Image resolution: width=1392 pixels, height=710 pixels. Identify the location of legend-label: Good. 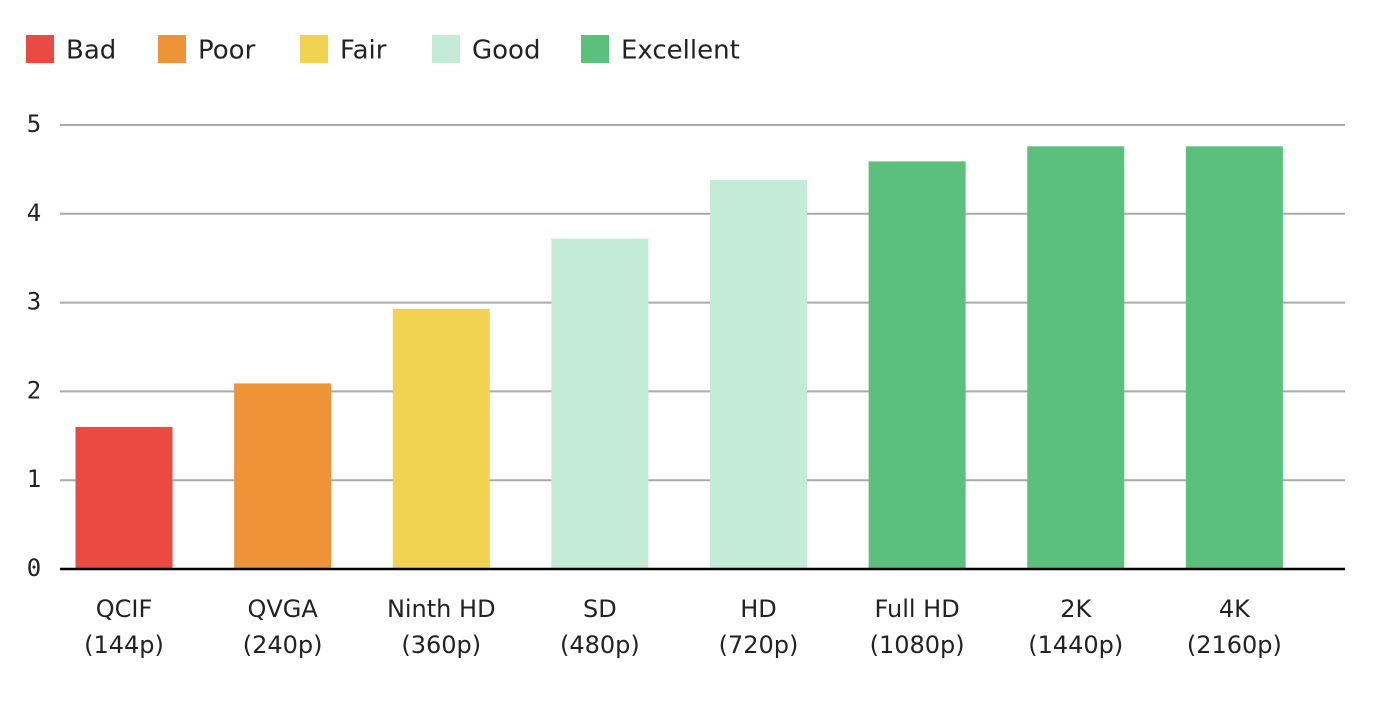
(506, 51).